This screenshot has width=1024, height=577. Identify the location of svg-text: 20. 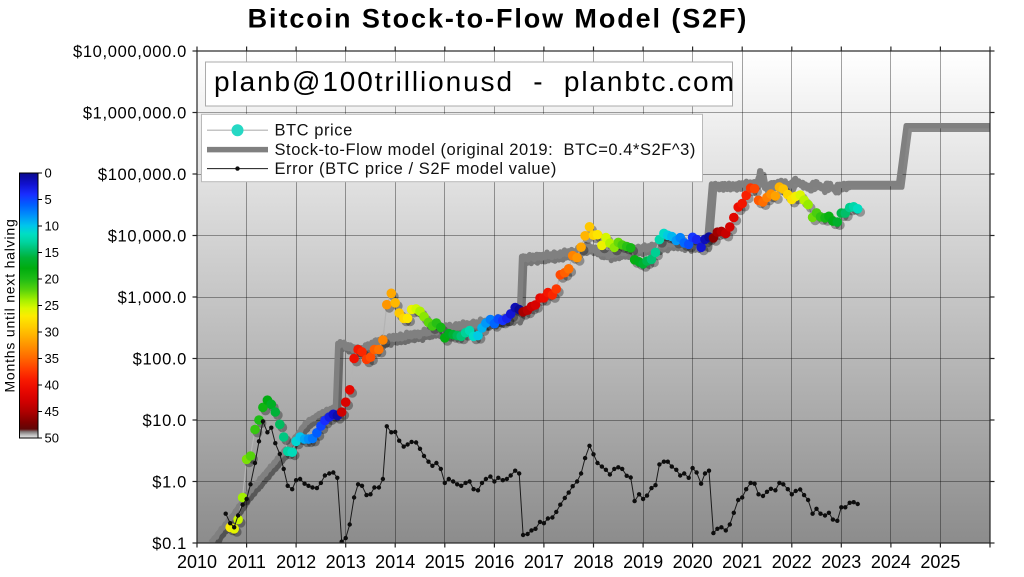
(52, 279).